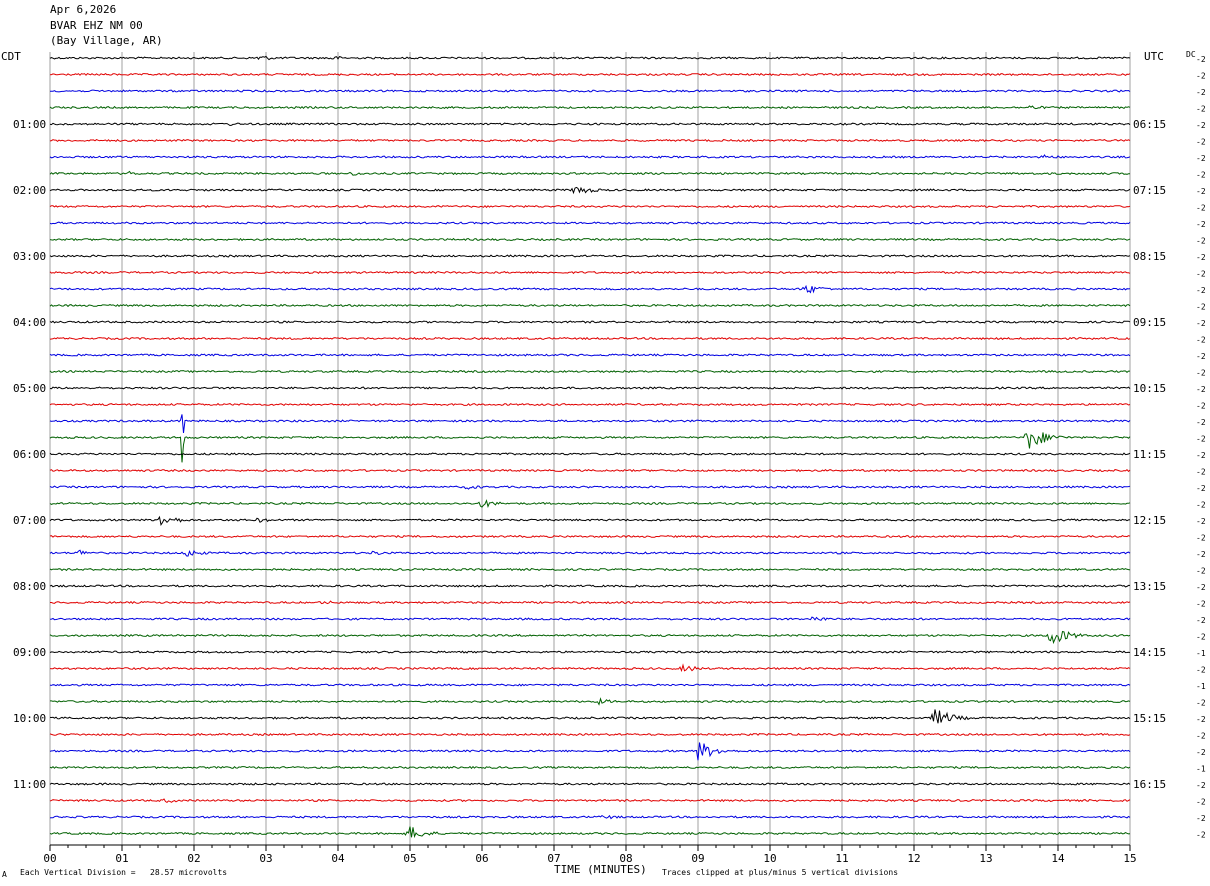  I want to click on x-axis-label: TIME (MINUTES), so click(600, 869).